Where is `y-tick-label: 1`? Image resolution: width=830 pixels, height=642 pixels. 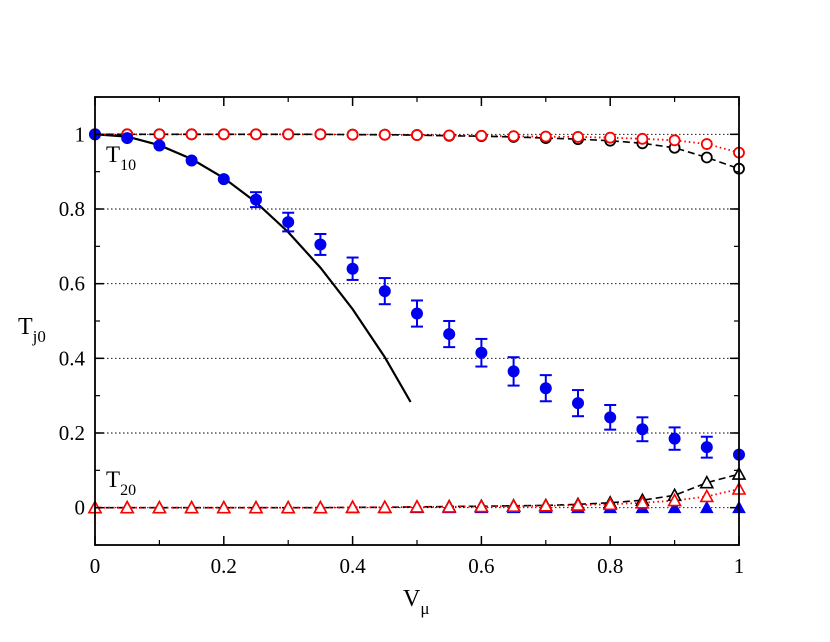 y-tick-label: 1 is located at coordinates (80, 134).